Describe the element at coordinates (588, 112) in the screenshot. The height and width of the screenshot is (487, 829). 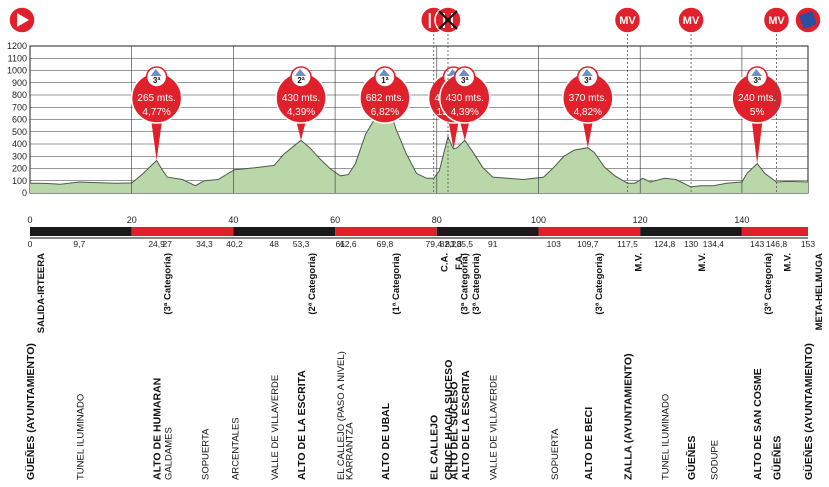
I see `climb-gradient: 4,82%` at that location.